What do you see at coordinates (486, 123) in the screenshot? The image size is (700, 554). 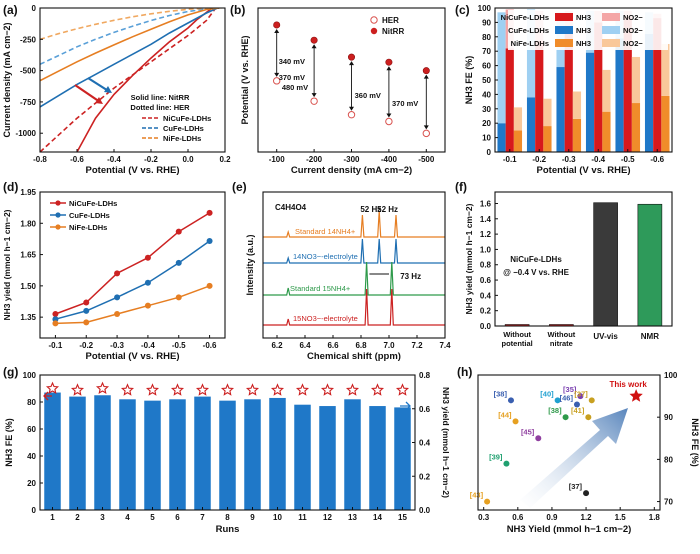 I see `y-tick-label-c: 20` at bounding box center [486, 123].